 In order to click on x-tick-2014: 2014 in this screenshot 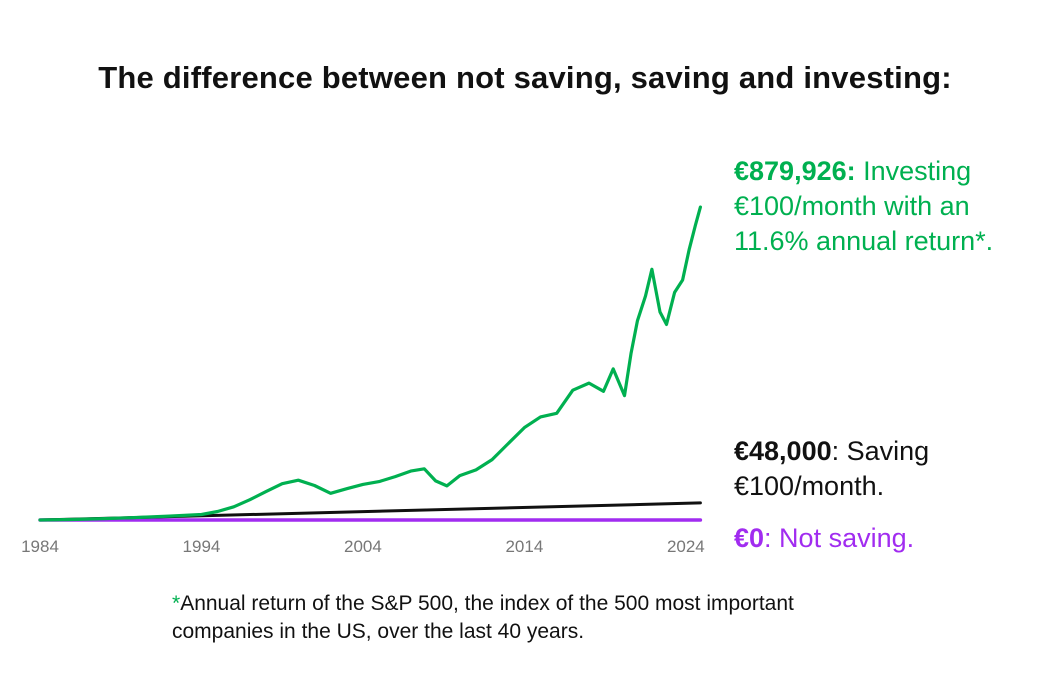, I will do `click(524, 546)`.